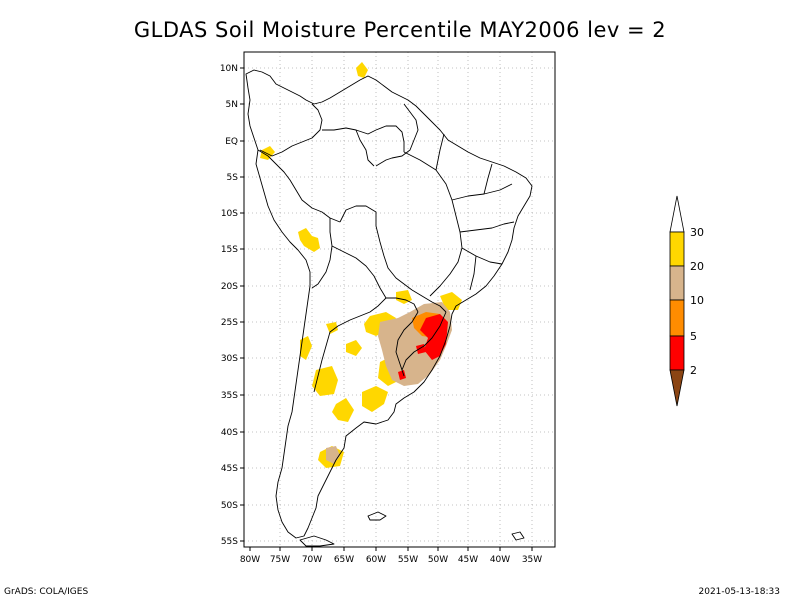 This screenshot has width=800, height=600. What do you see at coordinates (280, 560) in the screenshot?
I see `lon-label: 75W` at bounding box center [280, 560].